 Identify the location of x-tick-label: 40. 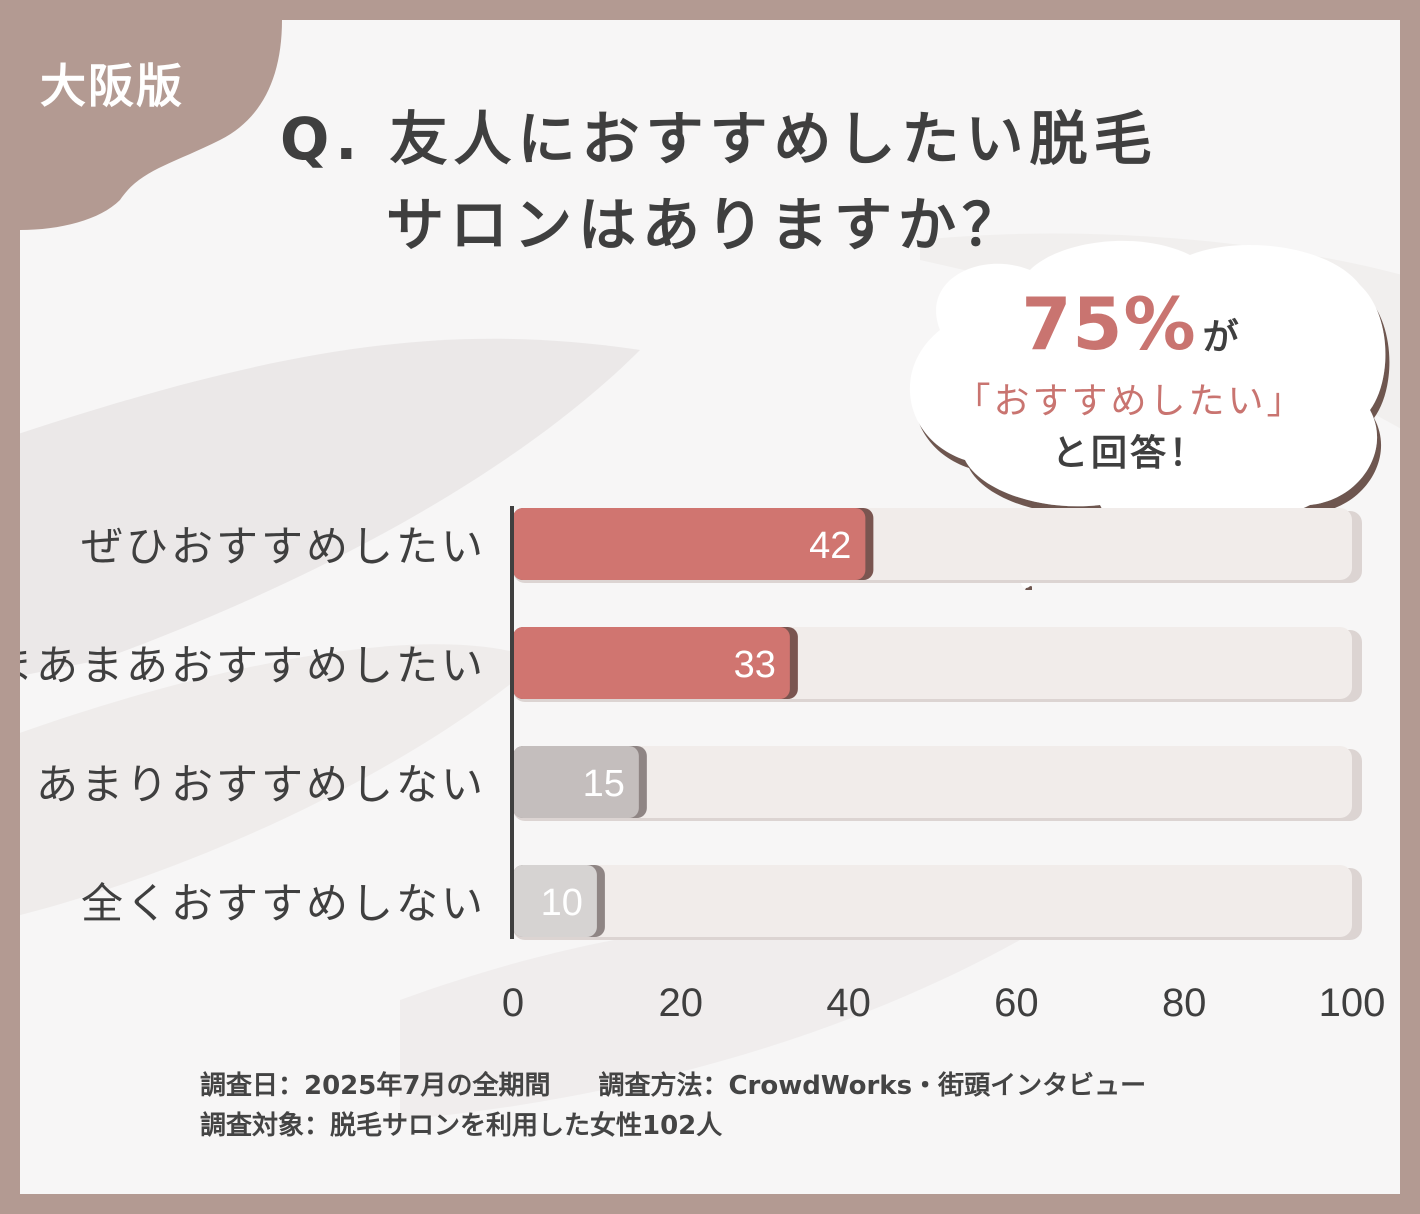
(848, 1003).